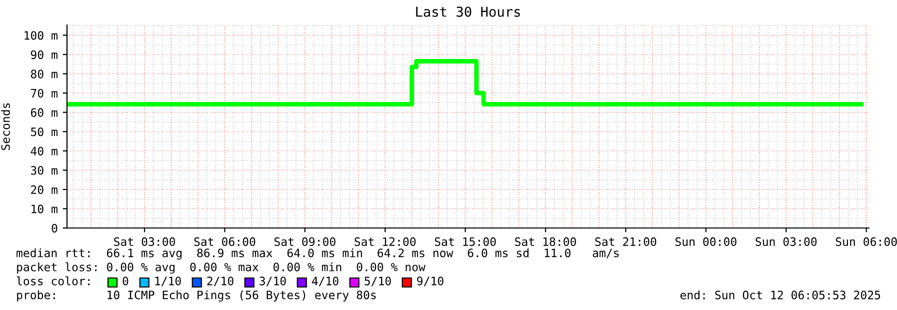 This screenshot has width=897, height=310. Describe the element at coordinates (55, 228) in the screenshot. I see `y-tick-label: 0` at that location.